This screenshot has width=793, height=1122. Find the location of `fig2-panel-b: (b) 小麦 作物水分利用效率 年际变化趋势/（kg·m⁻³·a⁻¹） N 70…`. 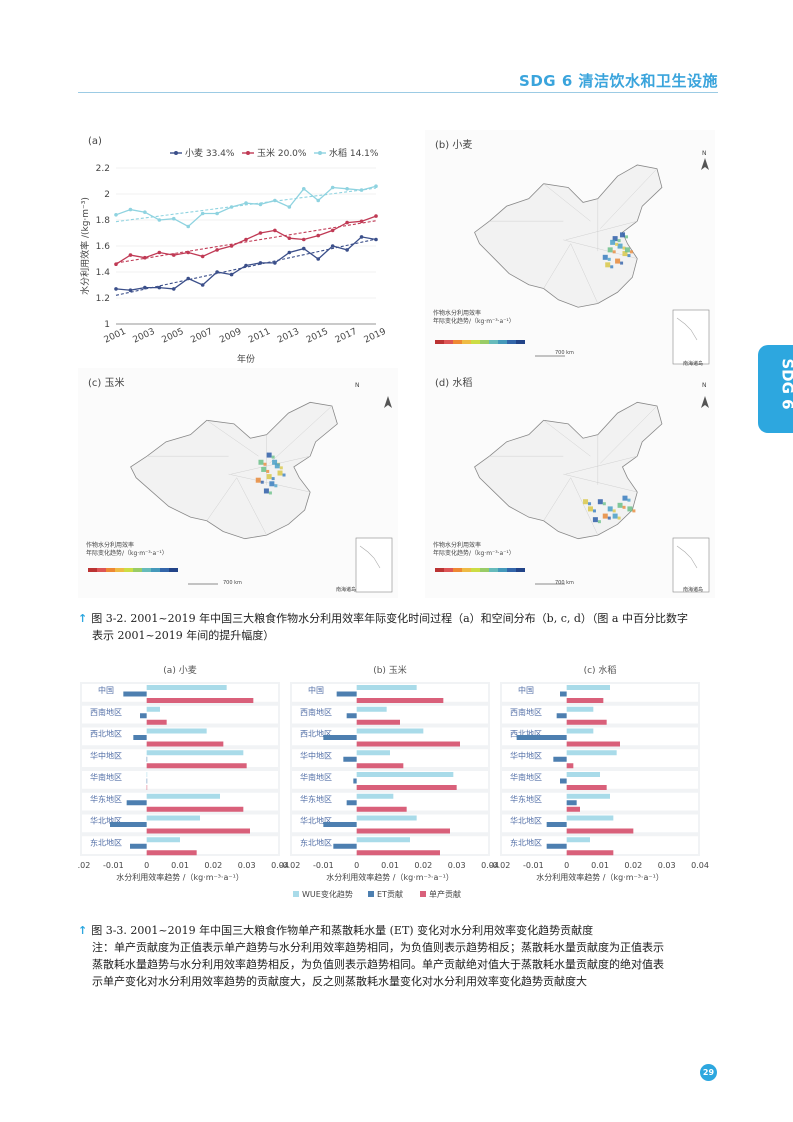

fig2-panel-b: (b) 小麦 作物水分利用效率 年际变化趋势/（kg·m⁻³·a⁻¹） N 70… is located at coordinates (570, 250).